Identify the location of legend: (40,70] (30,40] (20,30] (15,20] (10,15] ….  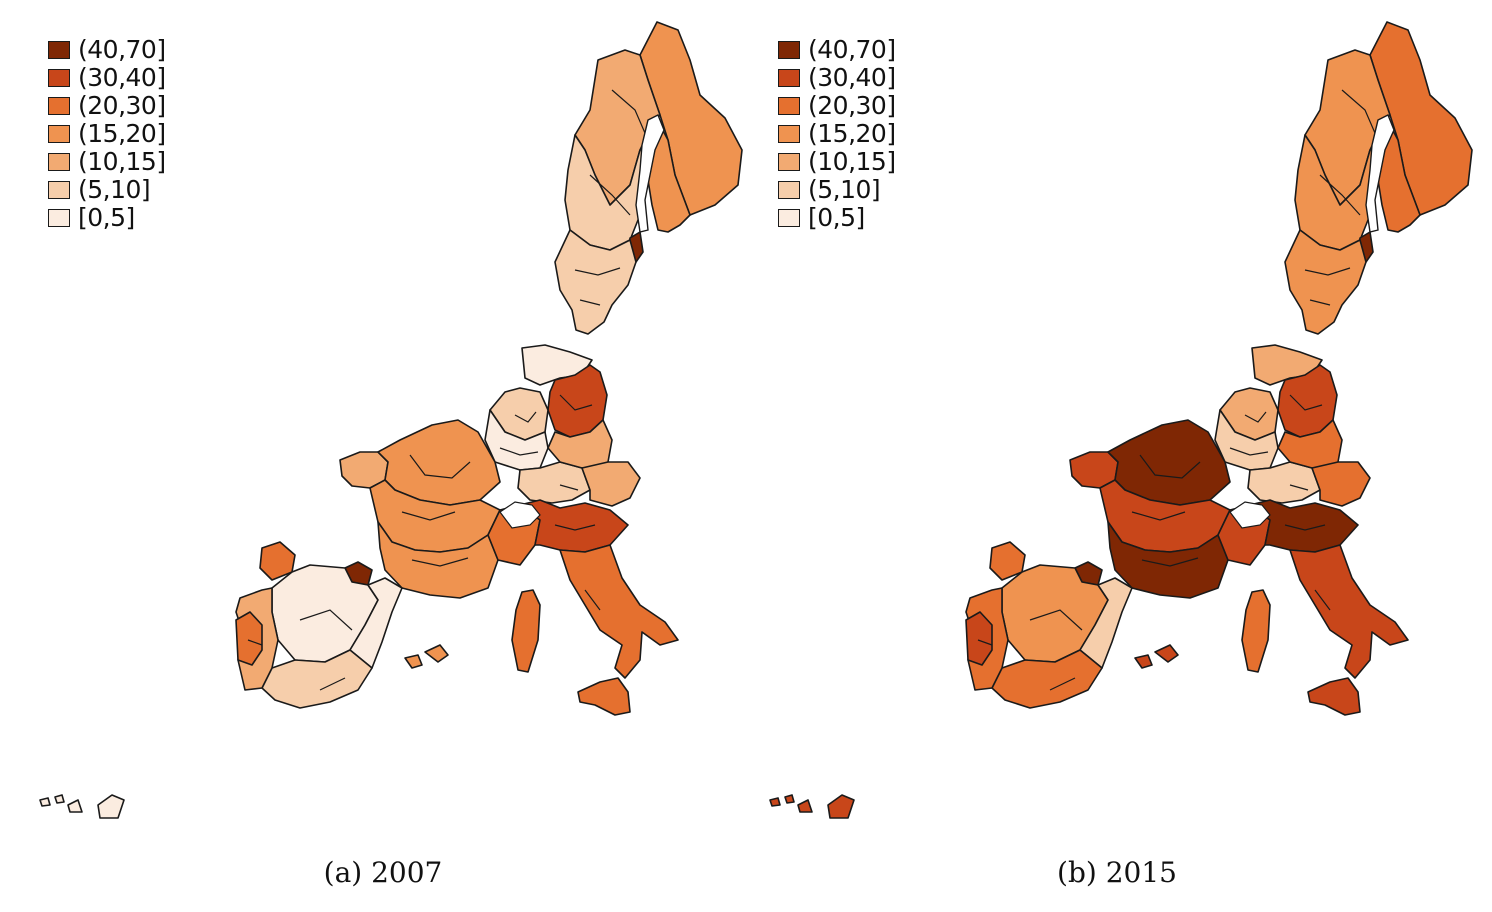
(107, 134).